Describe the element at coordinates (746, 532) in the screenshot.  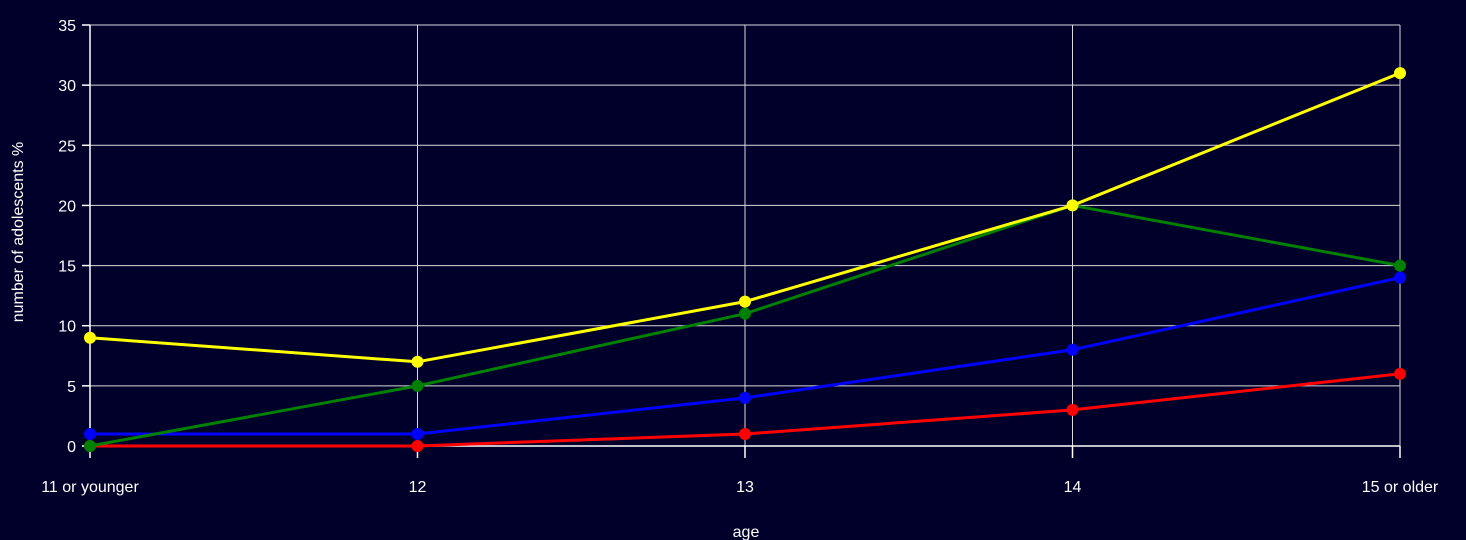
I see `x-axis-title: age` at that location.